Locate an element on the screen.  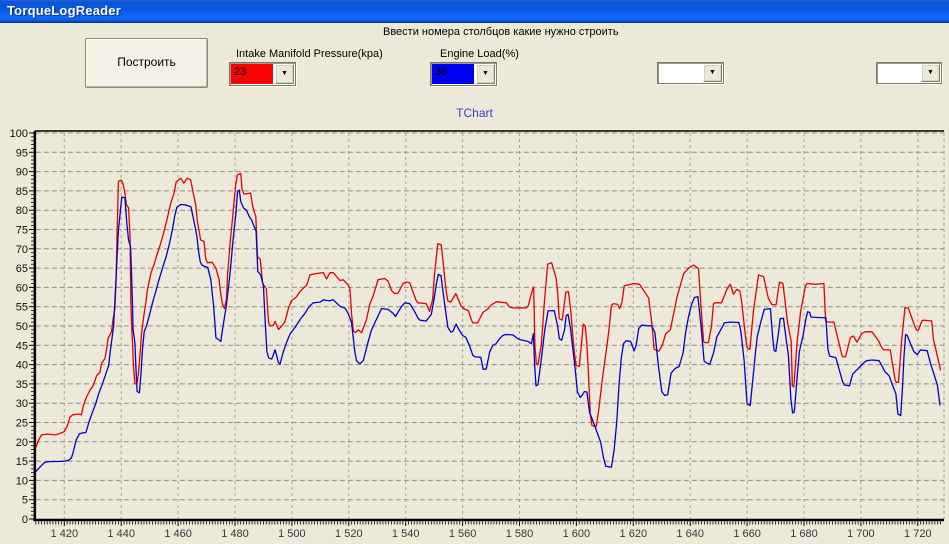
y-tick-label: 90 is located at coordinates (22, 173).